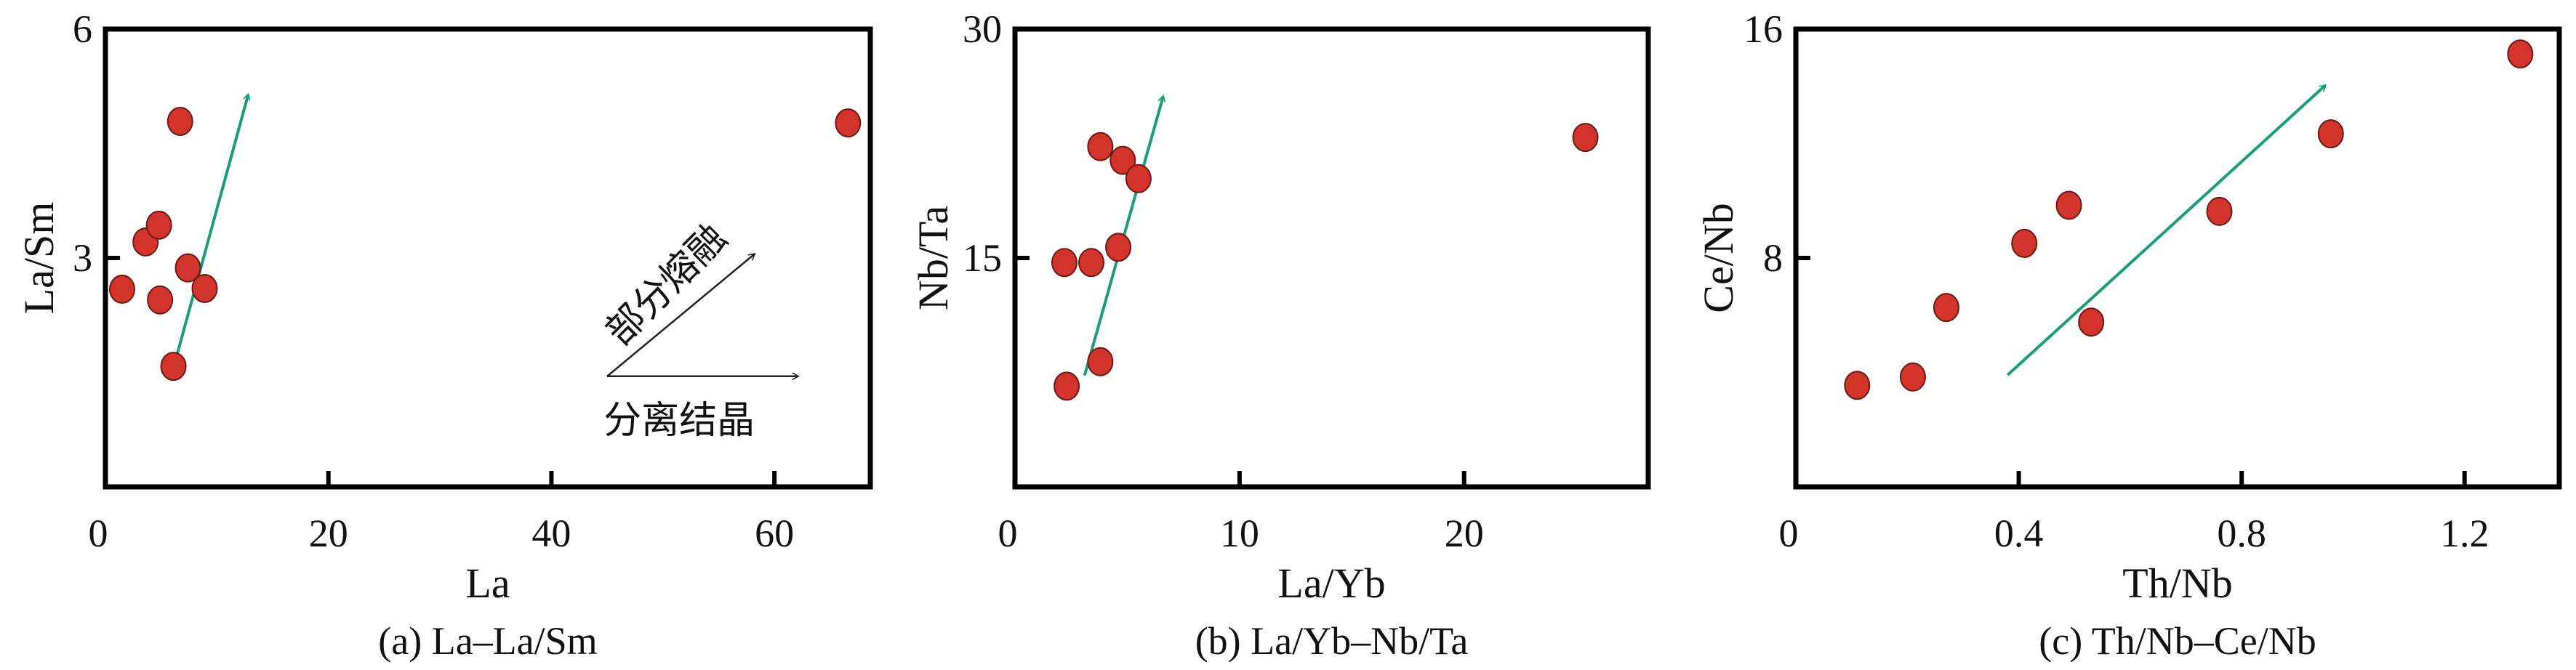 This screenshot has width=2576, height=670. I want to click on x-tick-label: 1.2, so click(2464, 533).